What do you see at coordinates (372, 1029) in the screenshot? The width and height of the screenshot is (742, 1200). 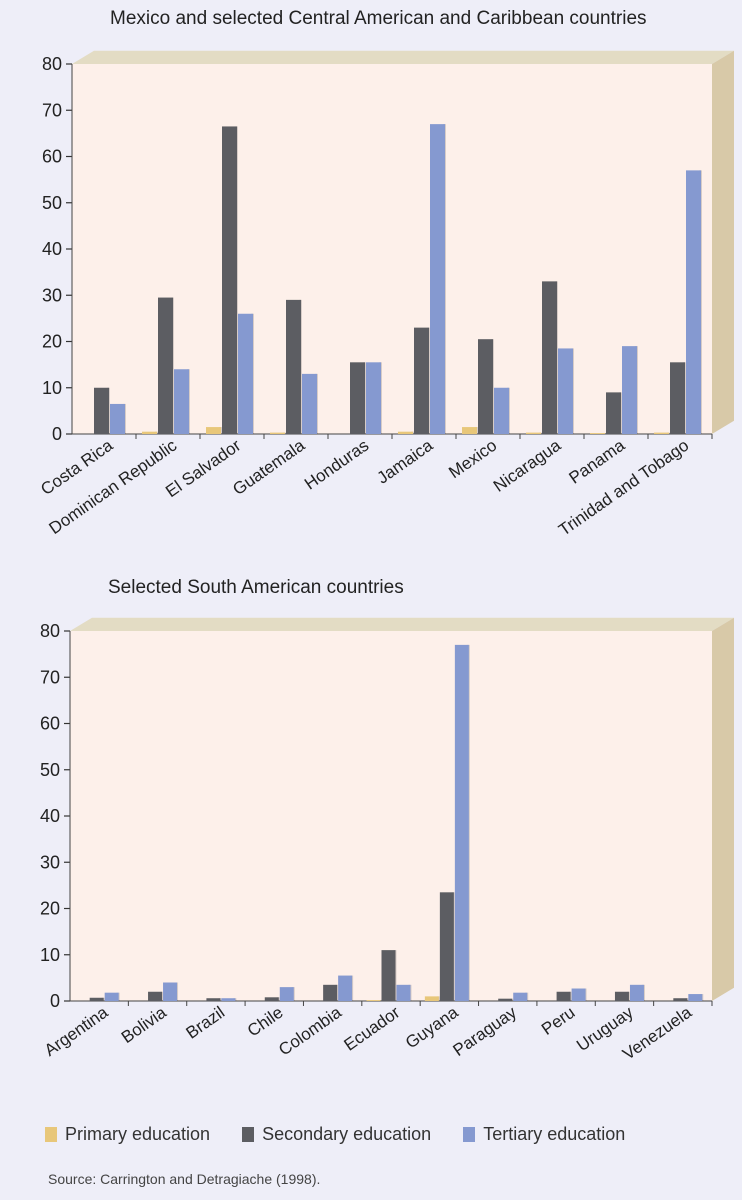 I see `x-label-ecuador: Ecuador` at bounding box center [372, 1029].